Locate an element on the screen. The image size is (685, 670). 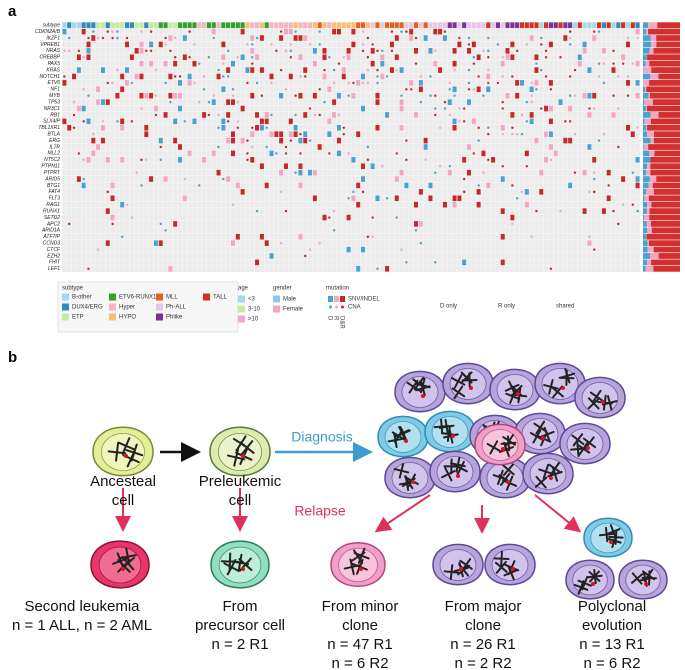
legend-swatch is located at coordinates (276, 299).